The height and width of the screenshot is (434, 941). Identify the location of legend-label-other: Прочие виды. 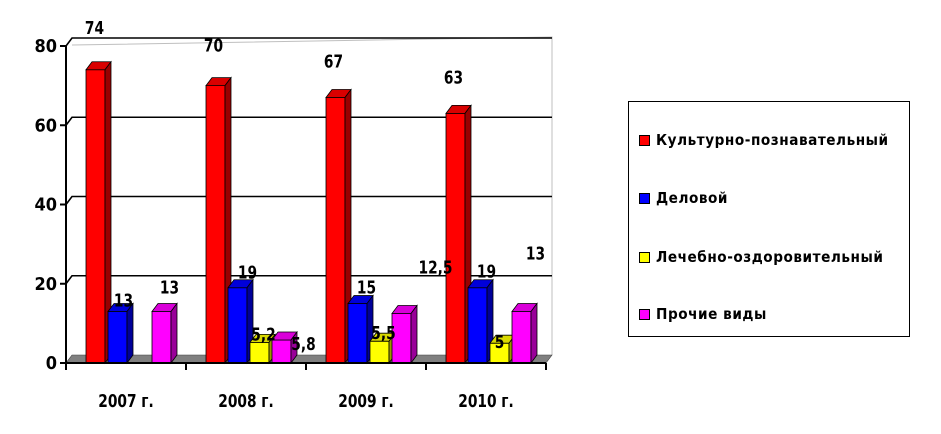
(711, 314).